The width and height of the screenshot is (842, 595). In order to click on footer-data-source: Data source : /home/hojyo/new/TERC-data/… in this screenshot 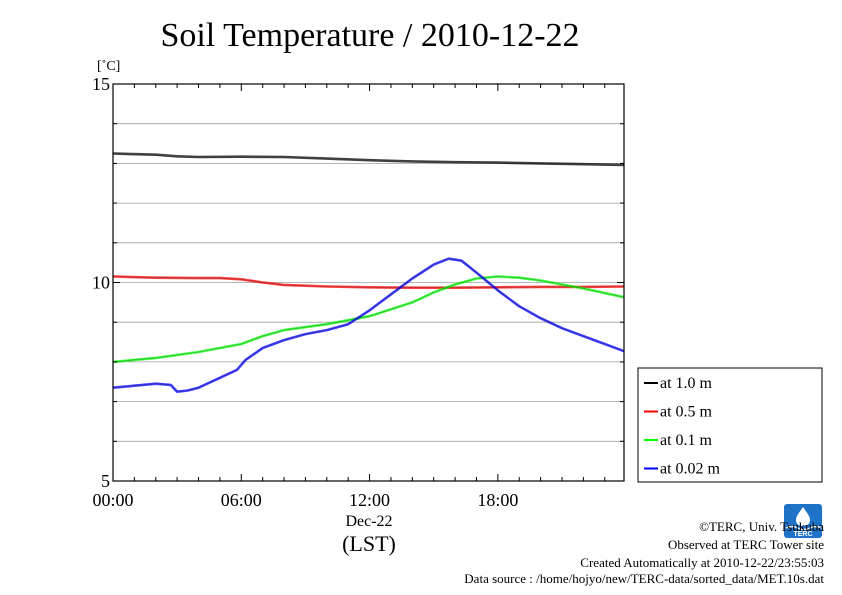, I will do `click(644, 578)`.